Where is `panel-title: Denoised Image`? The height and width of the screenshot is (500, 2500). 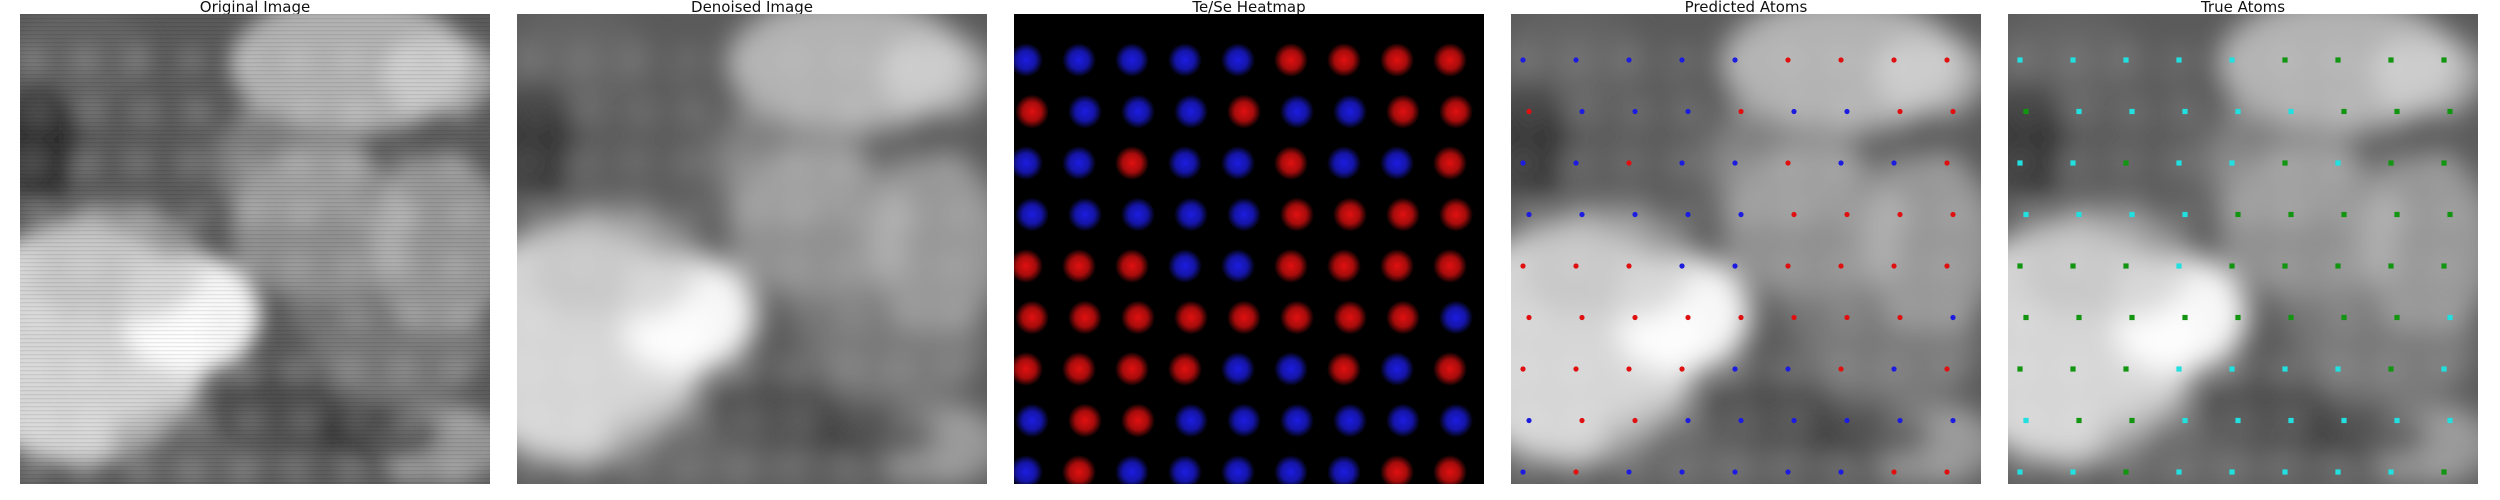 panel-title: Denoised Image is located at coordinates (752, 8).